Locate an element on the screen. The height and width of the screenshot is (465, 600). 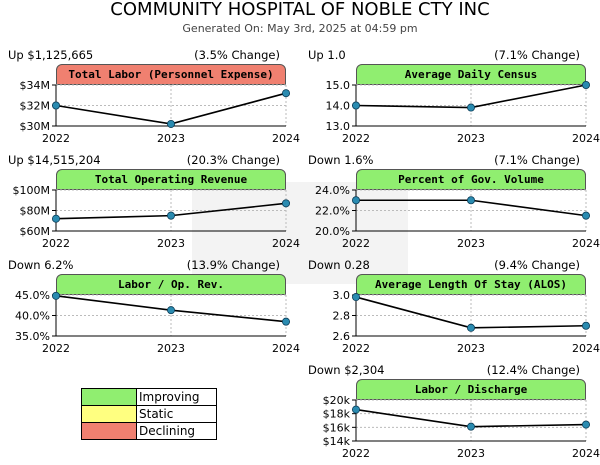
legend-item-declining: Declining is located at coordinates (149, 431).